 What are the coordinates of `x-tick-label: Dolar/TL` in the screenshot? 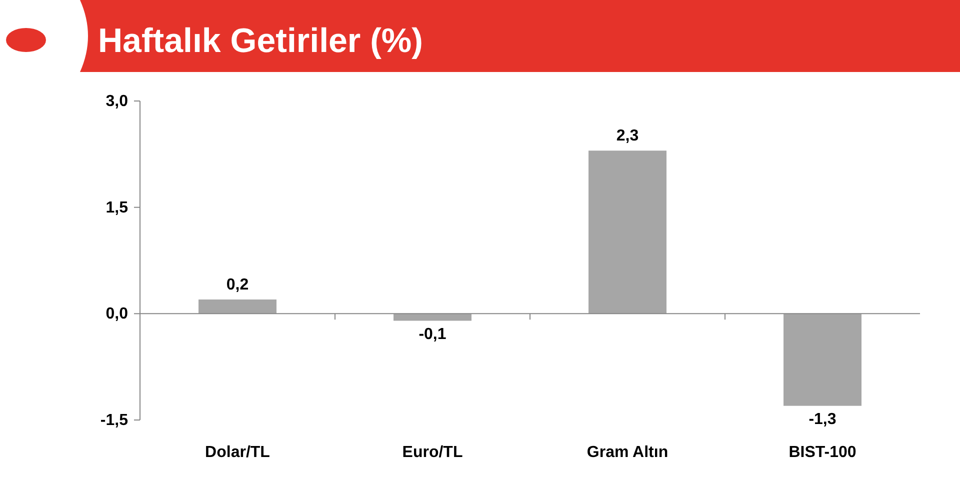 It's located at (237, 452).